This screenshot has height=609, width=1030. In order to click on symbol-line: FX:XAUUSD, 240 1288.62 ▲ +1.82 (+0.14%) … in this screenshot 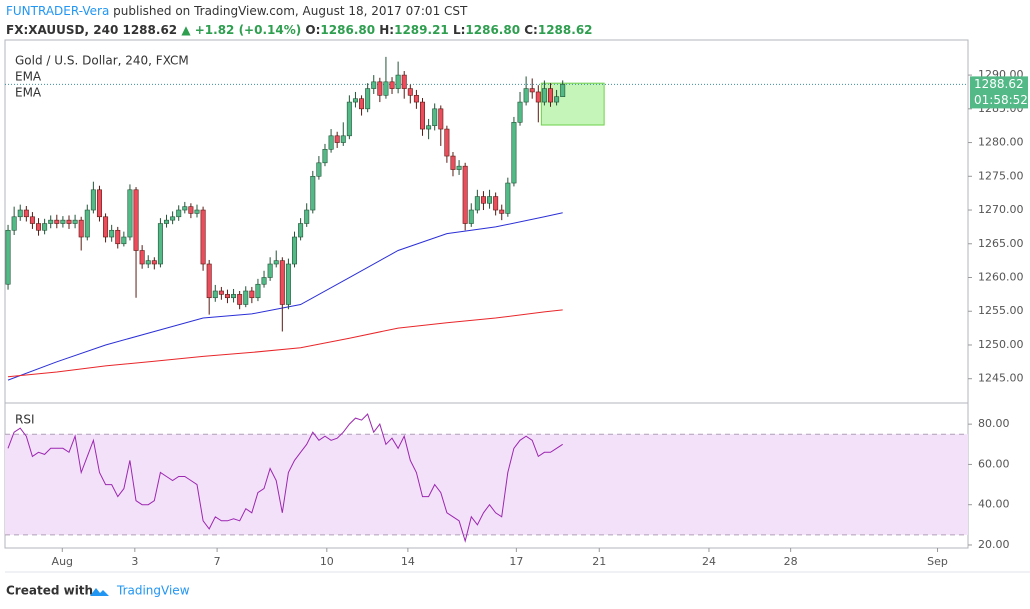, I will do `click(299, 30)`.